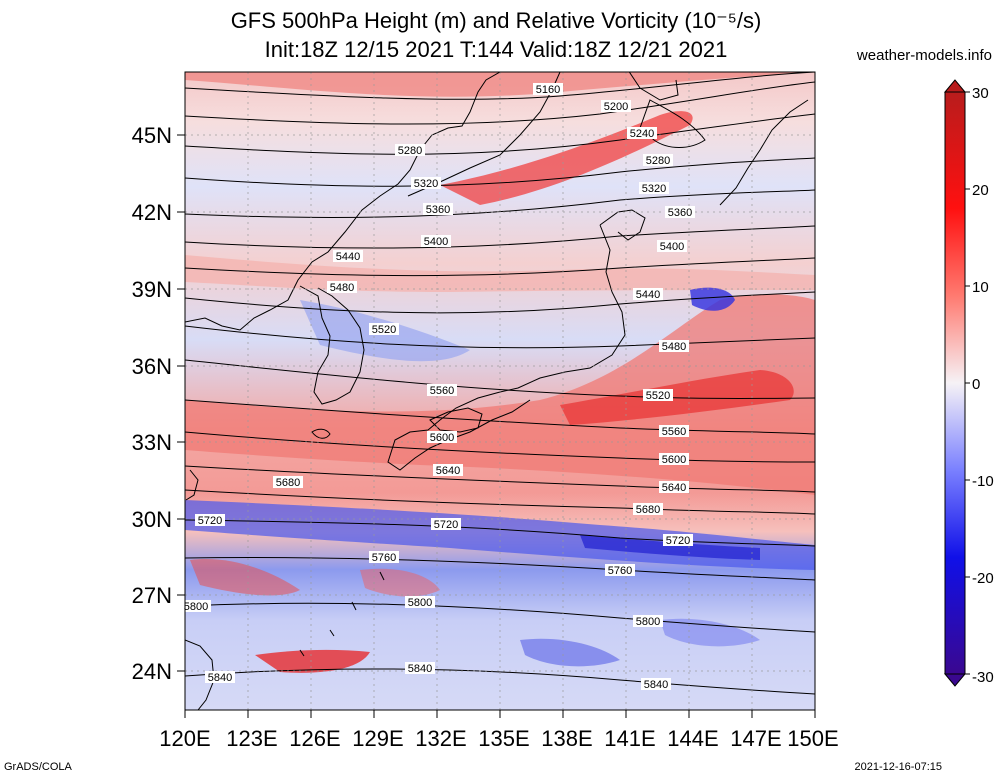 This screenshot has height=779, width=1000. What do you see at coordinates (924, 55) in the screenshot?
I see `site-label: weather-models.info` at bounding box center [924, 55].